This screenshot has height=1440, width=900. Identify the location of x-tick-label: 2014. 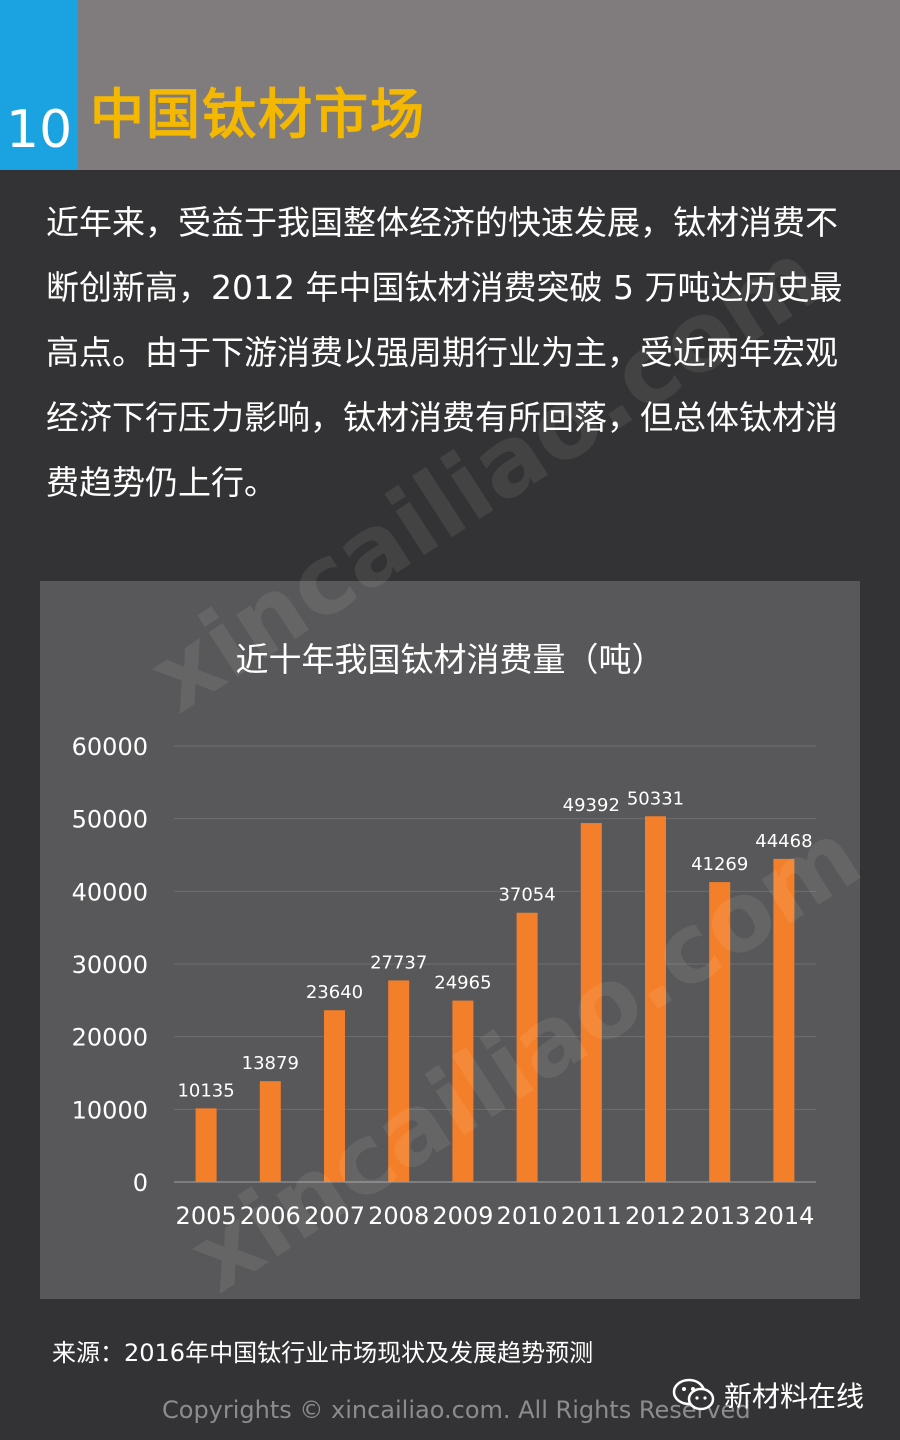
(783, 1216).